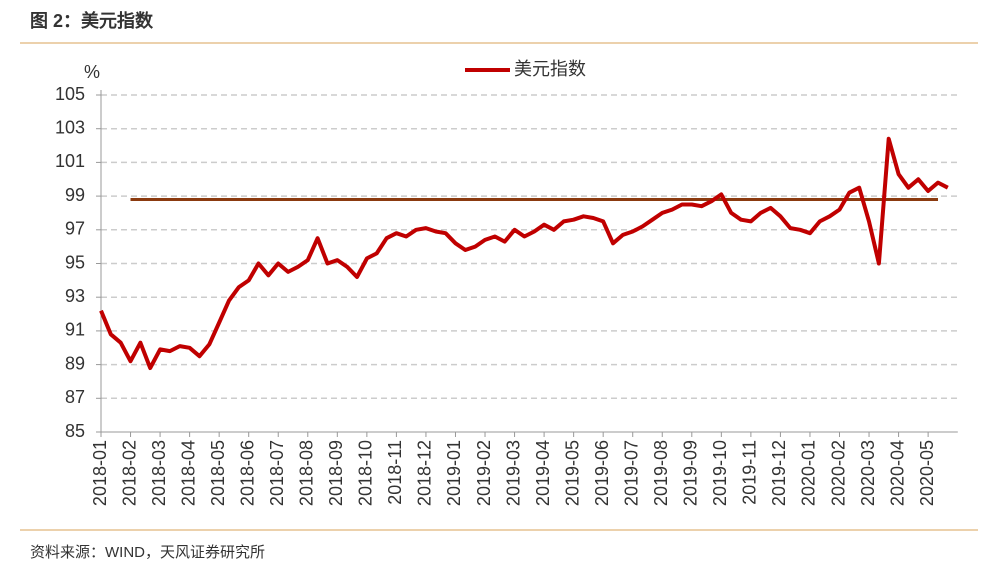 The height and width of the screenshot is (583, 986). What do you see at coordinates (809, 473) in the screenshot?
I see `x-tick-label: 2020-01` at bounding box center [809, 473].